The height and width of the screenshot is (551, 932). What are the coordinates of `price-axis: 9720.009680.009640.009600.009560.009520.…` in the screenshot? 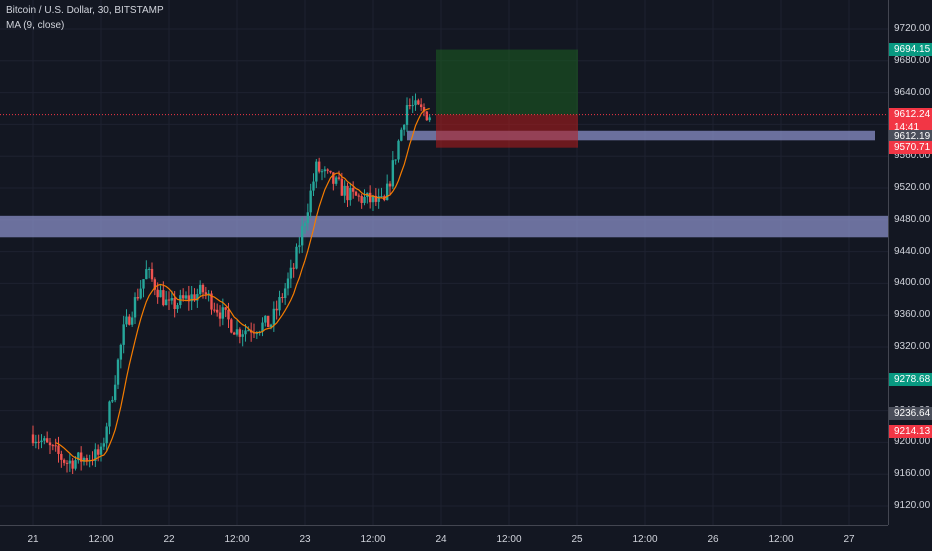 It's located at (910, 262).